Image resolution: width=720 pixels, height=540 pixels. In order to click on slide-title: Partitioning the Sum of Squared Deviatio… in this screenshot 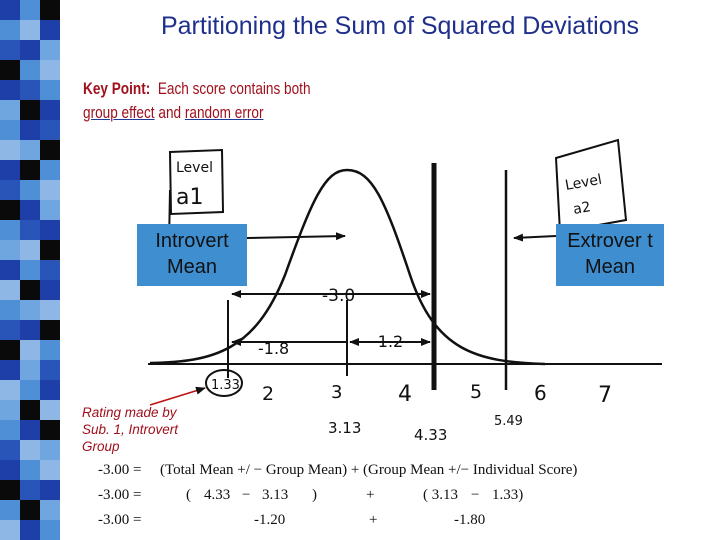, I will do `click(400, 26)`.